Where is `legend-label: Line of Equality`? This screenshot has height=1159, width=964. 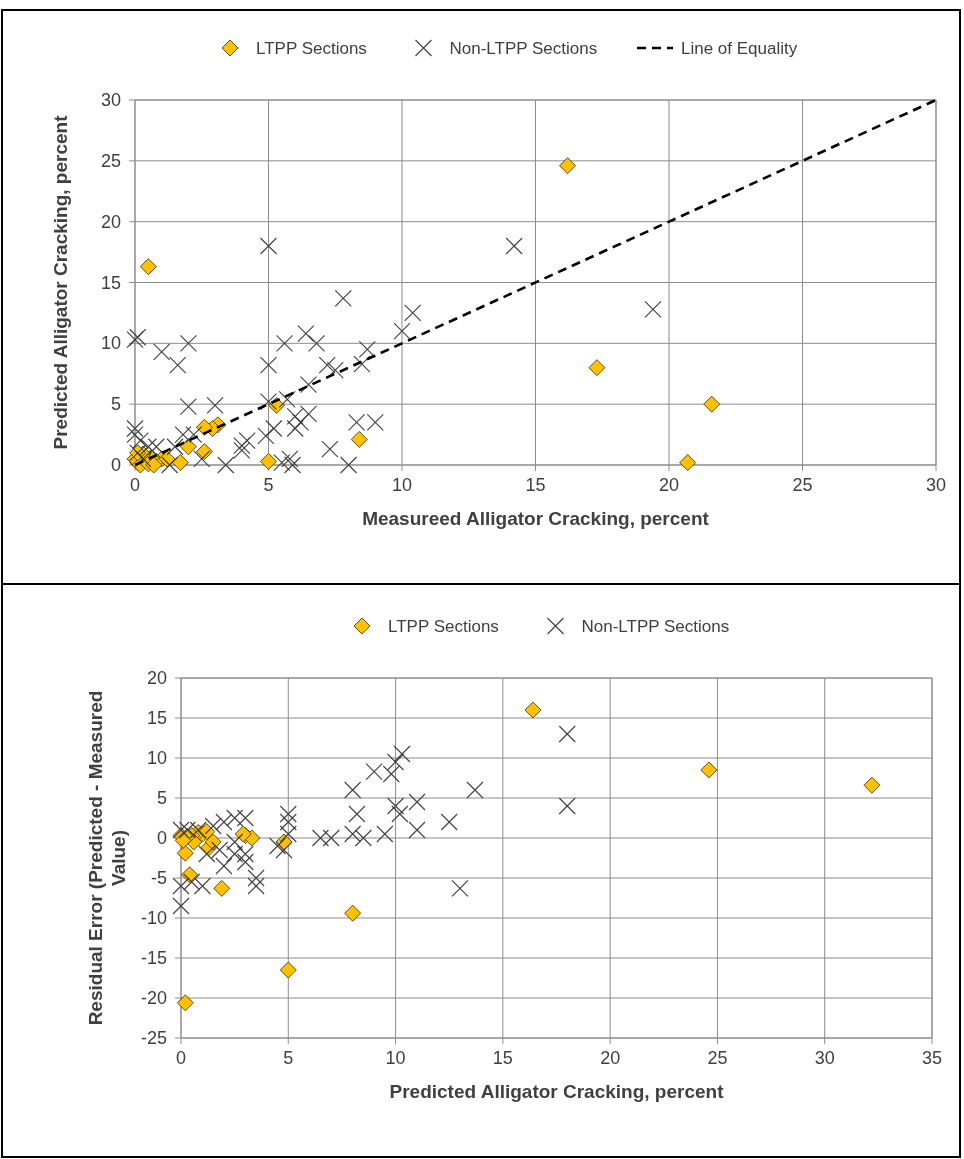 legend-label: Line of Equality is located at coordinates (739, 48).